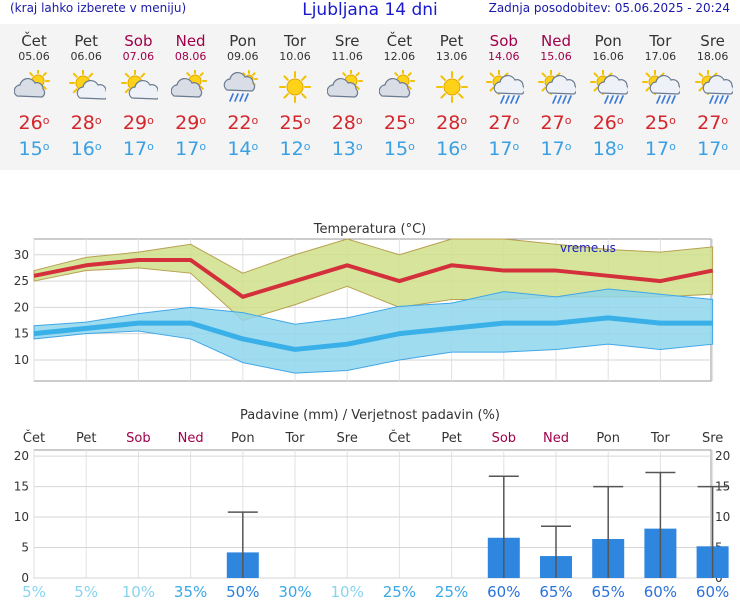 The height and width of the screenshot is (600, 740). I want to click on y-tick-label-left: 20, so click(21, 456).